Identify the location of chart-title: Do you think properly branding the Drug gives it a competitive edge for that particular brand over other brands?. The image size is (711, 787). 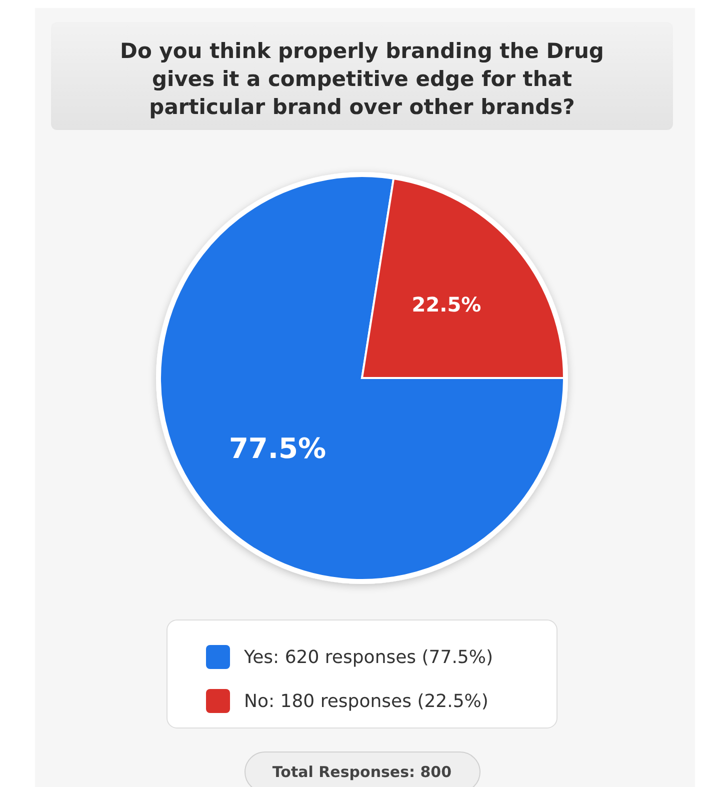
(362, 79).